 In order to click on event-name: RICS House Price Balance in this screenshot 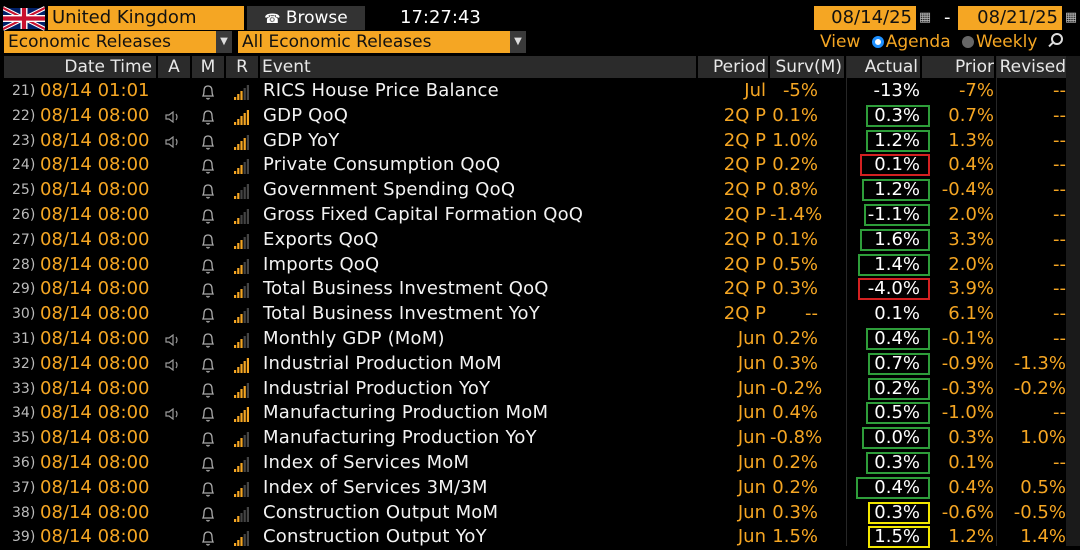, I will do `click(381, 90)`.